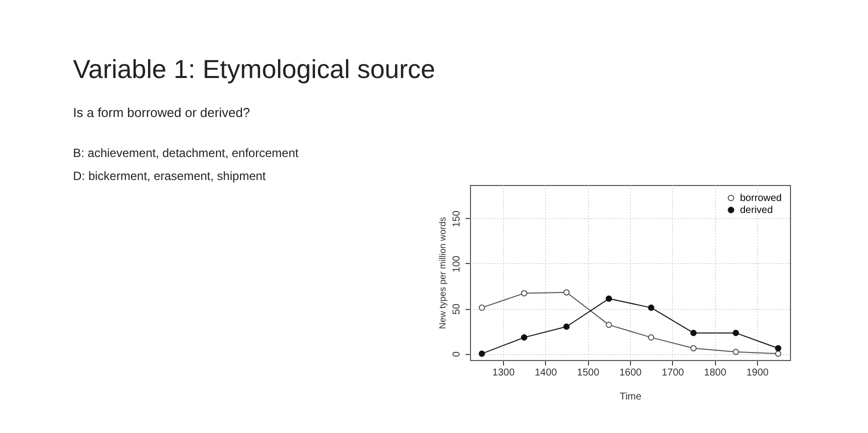 This screenshot has width=868, height=433. I want to click on x-tick-label: 1500, so click(588, 373).